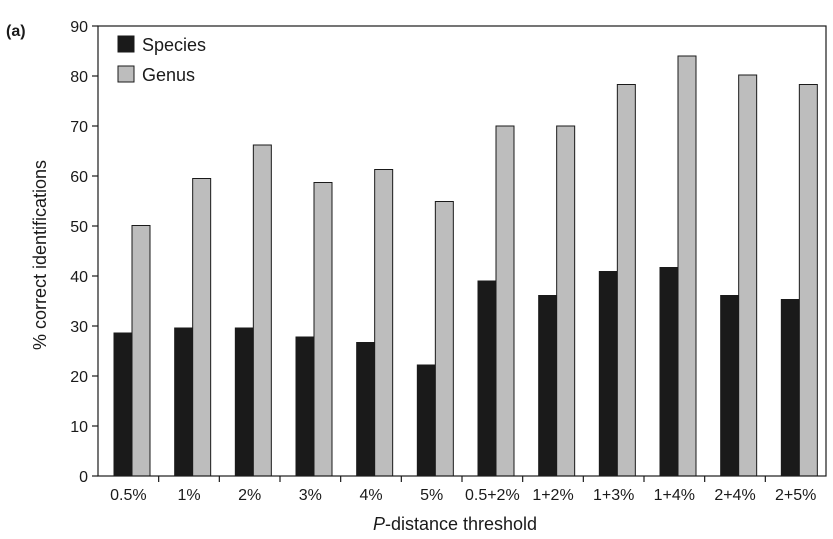 The image size is (833, 539). Describe the element at coordinates (674, 495) in the screenshot. I see `x-tick-label: 1+4%` at that location.